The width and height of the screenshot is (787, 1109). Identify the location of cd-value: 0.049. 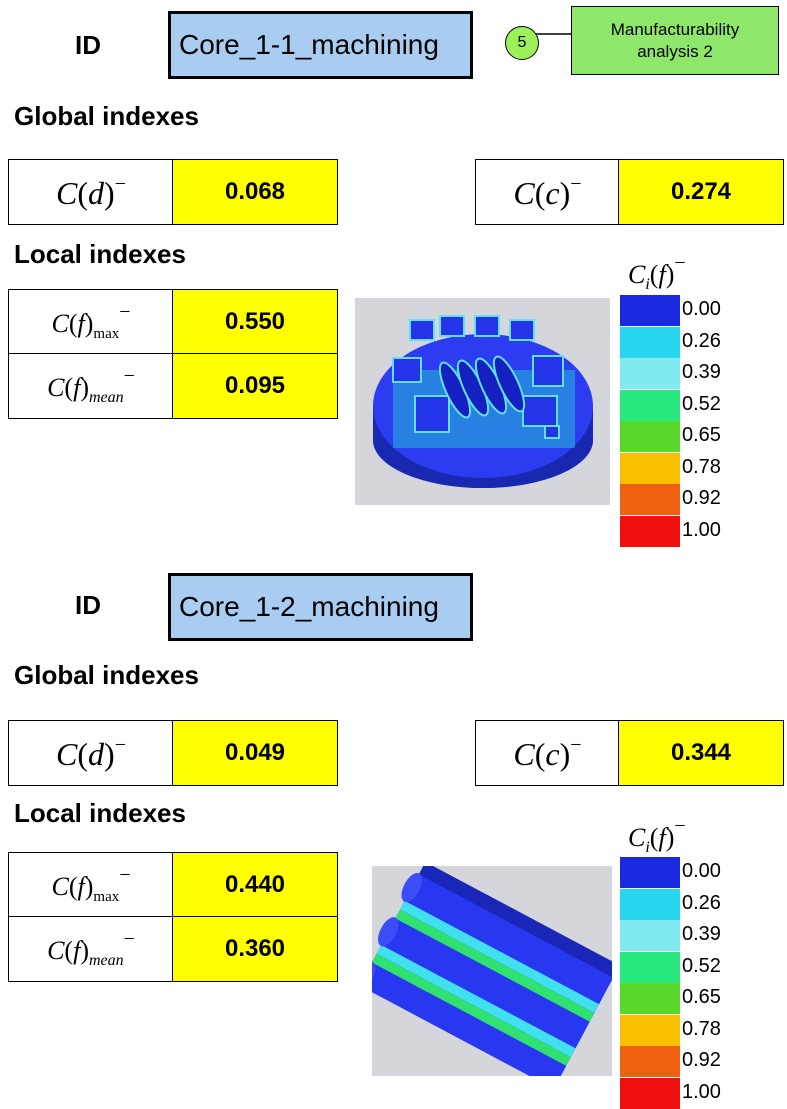
(255, 752).